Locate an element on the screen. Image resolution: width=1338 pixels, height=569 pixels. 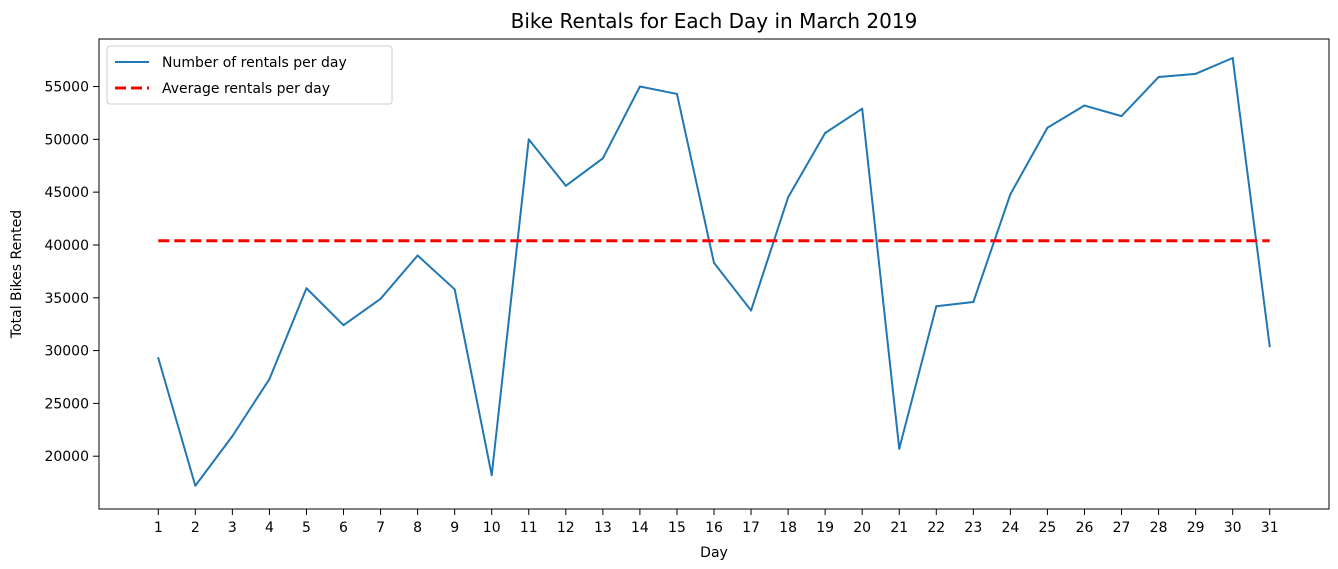
x-axis-label: Day is located at coordinates (714, 553).